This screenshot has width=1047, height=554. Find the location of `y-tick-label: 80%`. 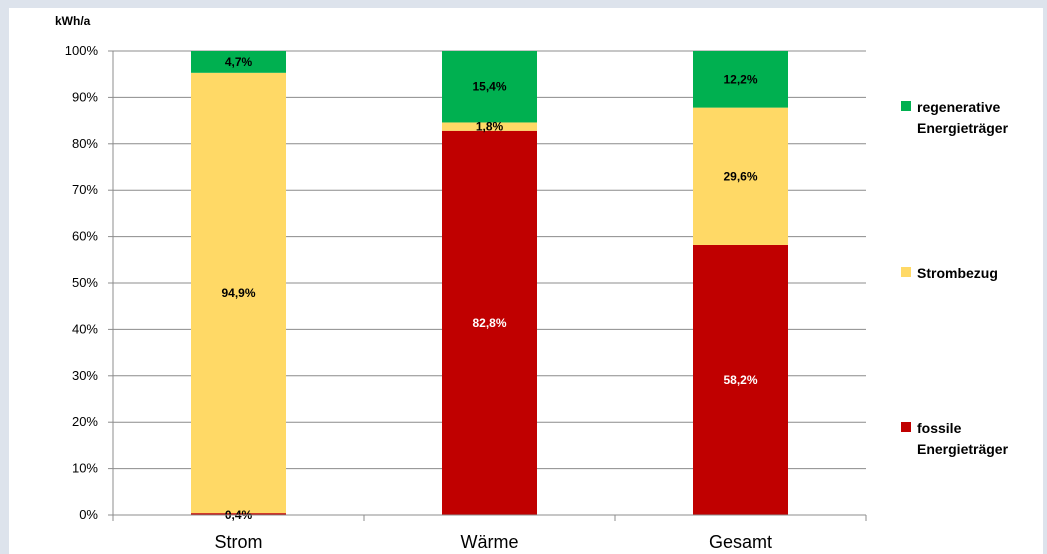

y-tick-label: 80% is located at coordinates (85, 143).